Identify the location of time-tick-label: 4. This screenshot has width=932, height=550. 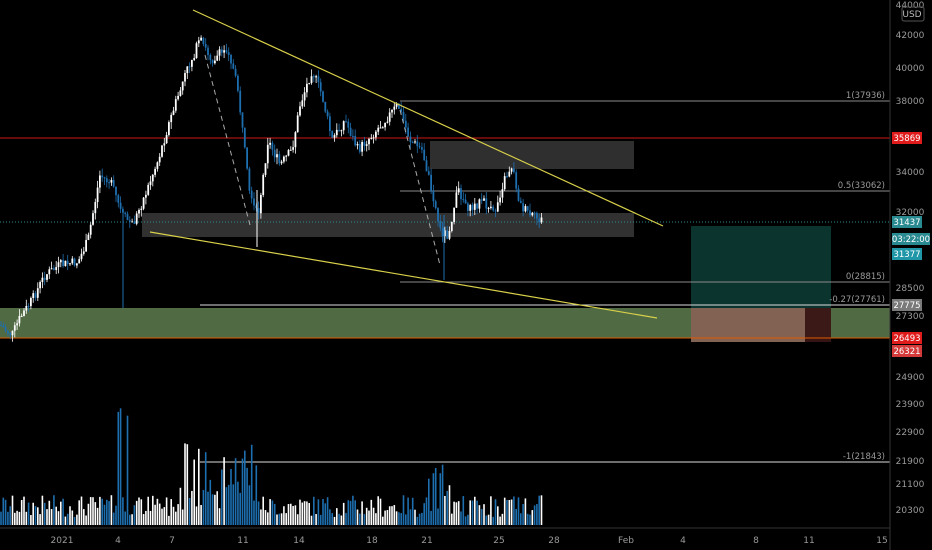
(683, 541).